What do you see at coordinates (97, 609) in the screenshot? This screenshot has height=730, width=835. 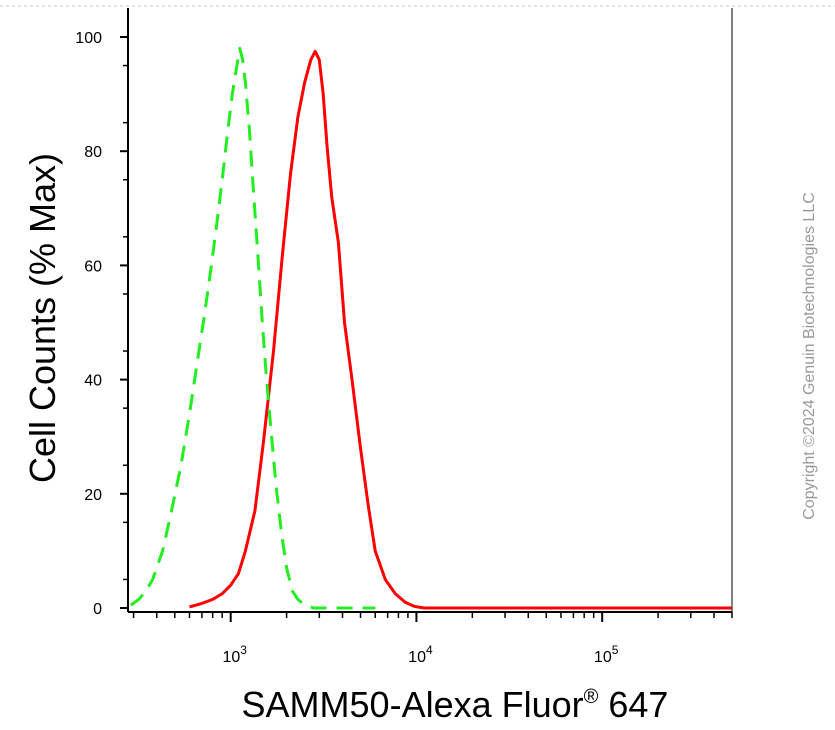 I see `y-tick-label: 0` at bounding box center [97, 609].